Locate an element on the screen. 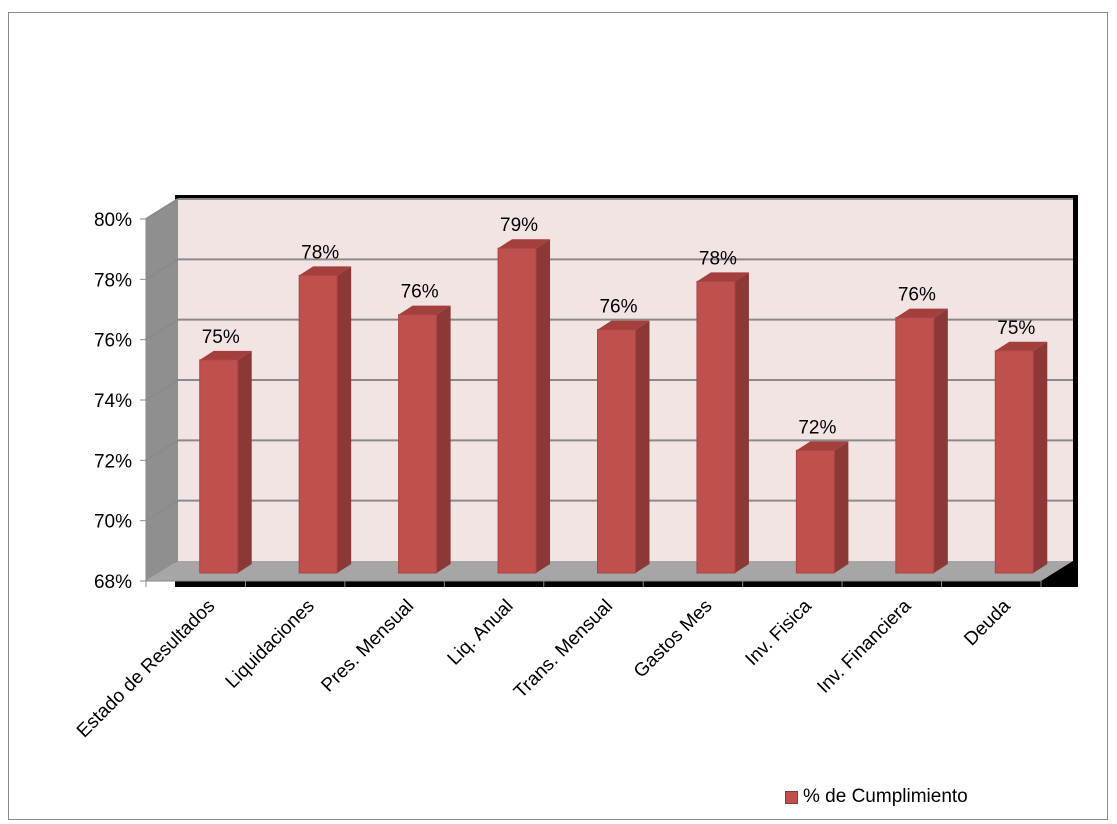 This screenshot has height=824, width=1117. category-label: Liquidaciones is located at coordinates (270, 644).